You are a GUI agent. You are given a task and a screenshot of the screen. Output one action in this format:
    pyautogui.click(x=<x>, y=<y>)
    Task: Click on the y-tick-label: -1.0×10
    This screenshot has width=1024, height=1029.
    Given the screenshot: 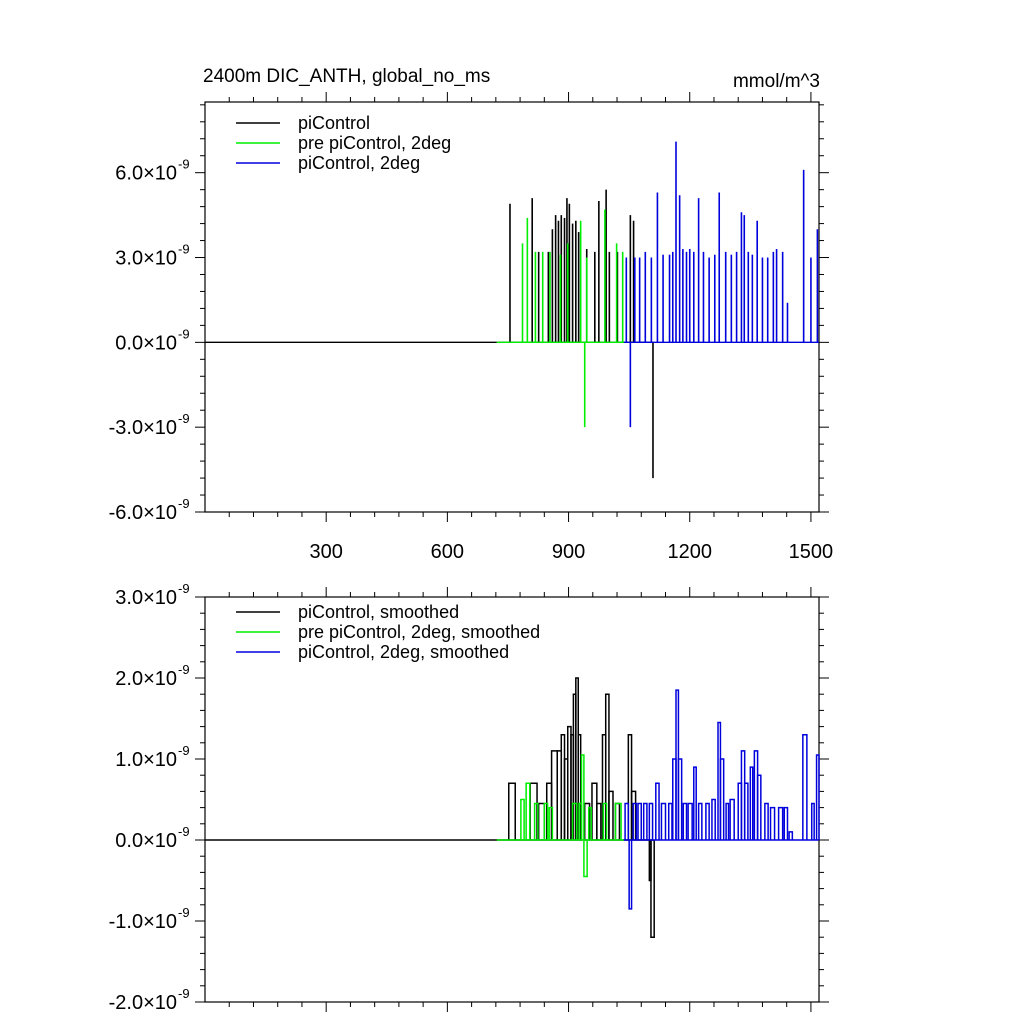 What is the action you would take?
    pyautogui.click(x=143, y=922)
    